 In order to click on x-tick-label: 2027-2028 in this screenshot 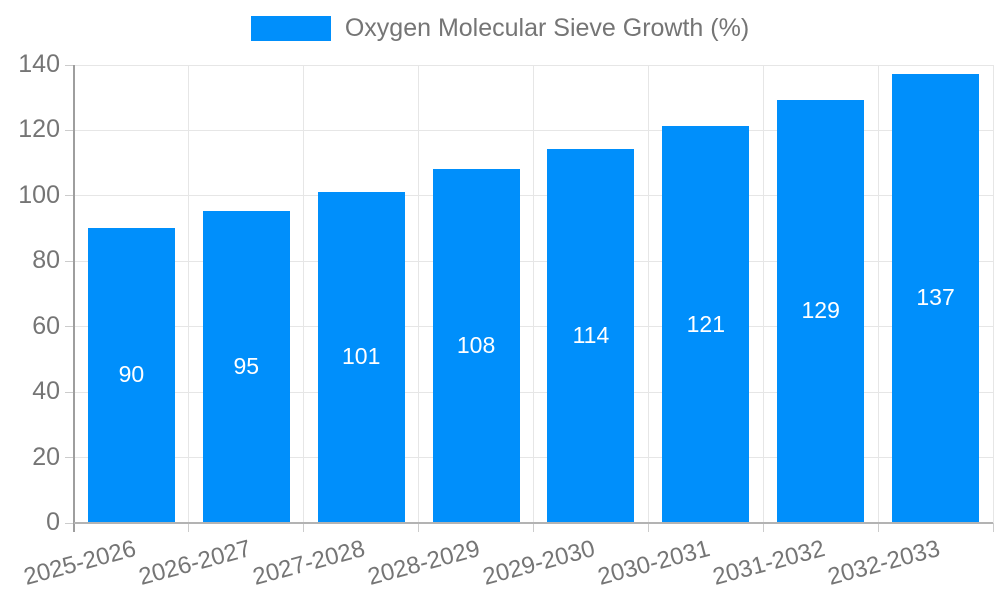, I will do `click(309, 563)`.